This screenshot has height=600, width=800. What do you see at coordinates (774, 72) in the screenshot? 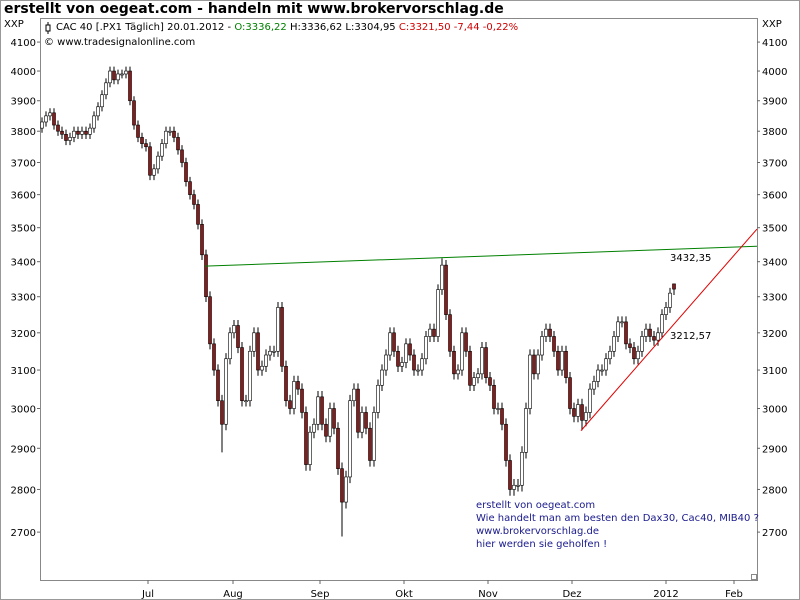
I see `y-tick-label-right: 4000` at bounding box center [774, 72].